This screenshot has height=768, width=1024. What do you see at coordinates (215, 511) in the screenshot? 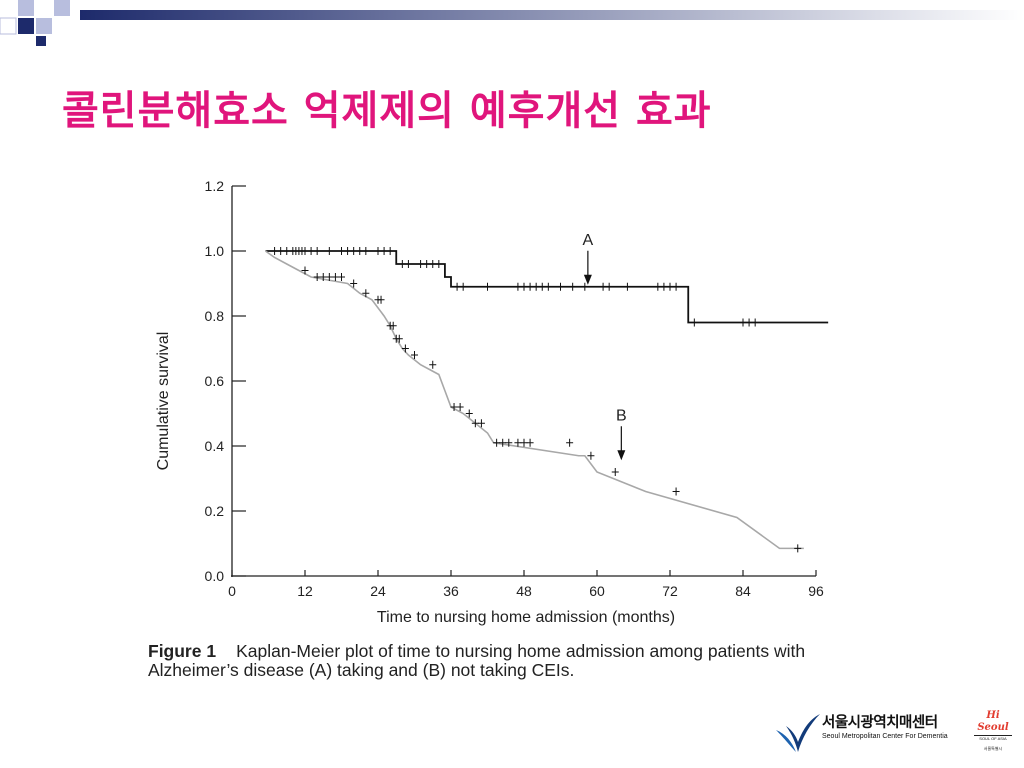
I see `y-tick-label: 0.2` at bounding box center [215, 511].